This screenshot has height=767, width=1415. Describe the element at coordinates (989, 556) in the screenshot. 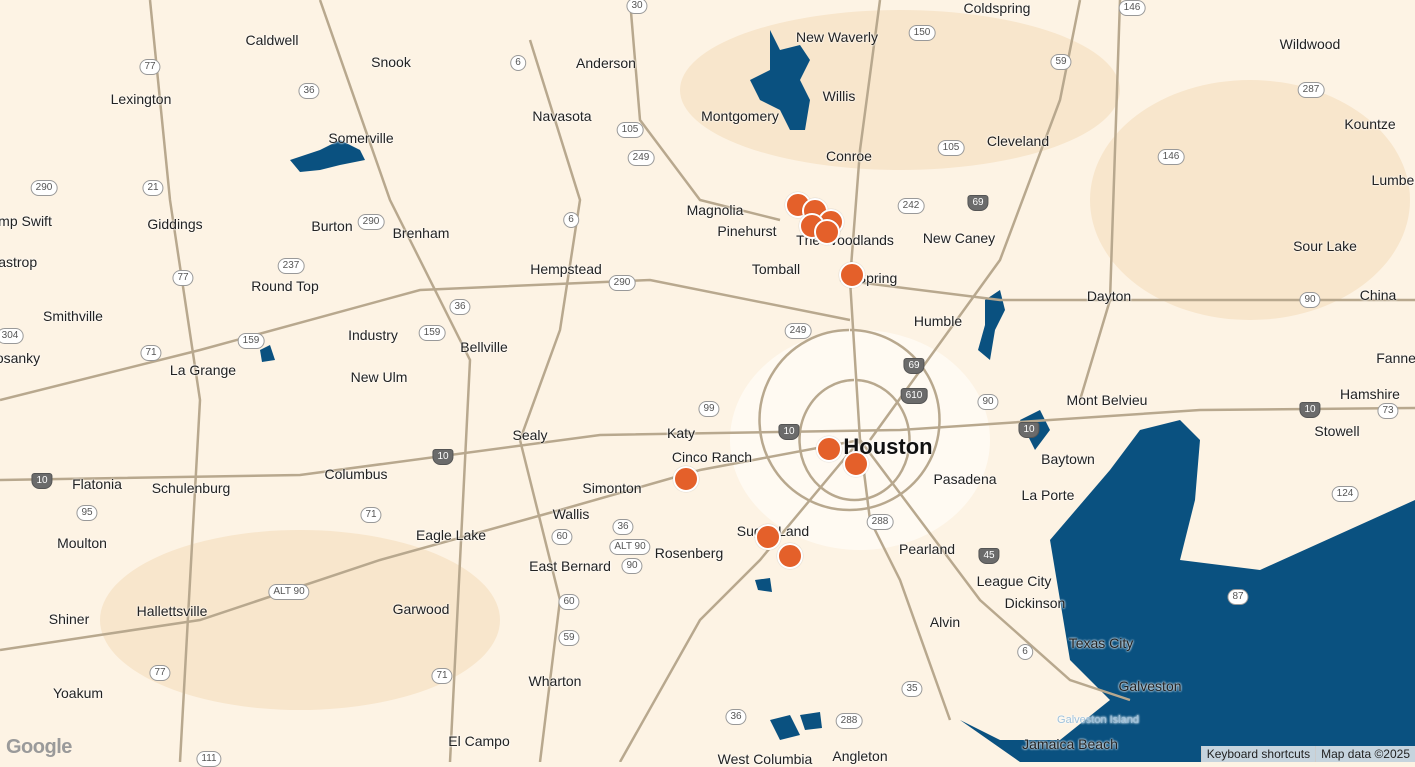

I see `highway-shield: 45` at that location.